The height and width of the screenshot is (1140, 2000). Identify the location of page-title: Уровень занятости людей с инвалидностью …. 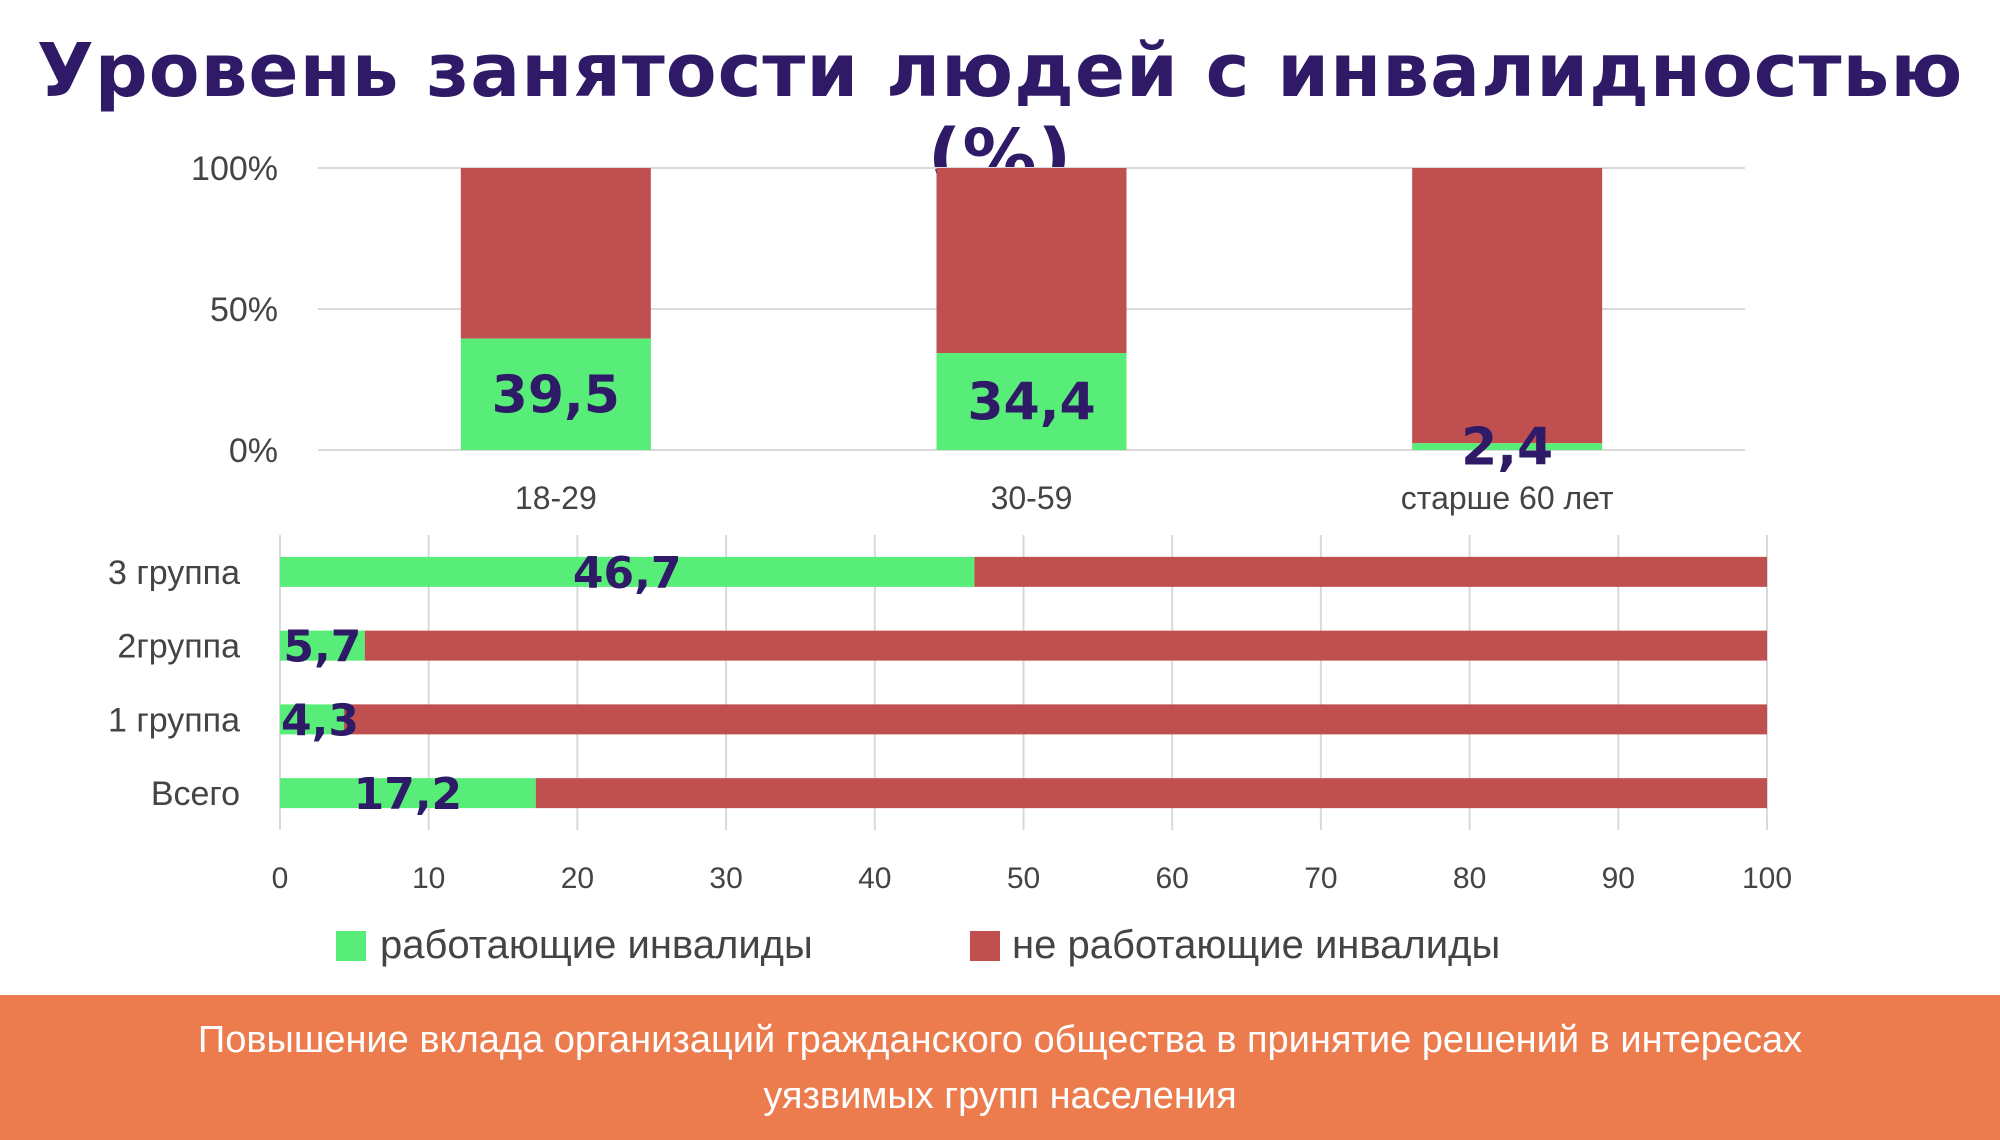
(1000, 114).